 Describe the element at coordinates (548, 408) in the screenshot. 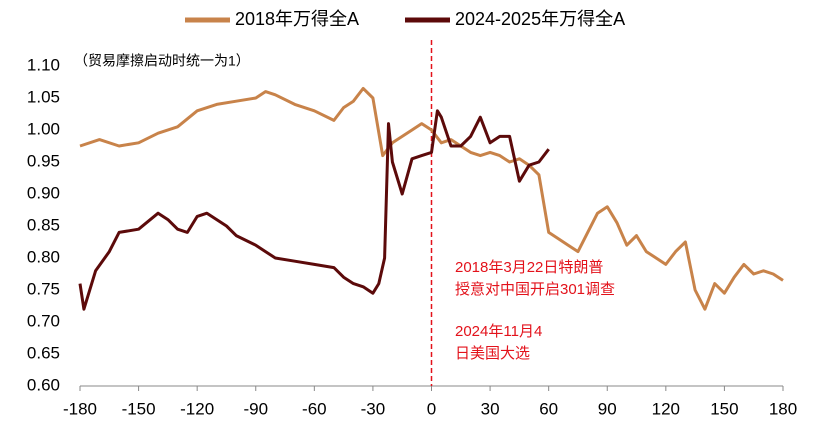

I see `x-tick-label: 60` at that location.